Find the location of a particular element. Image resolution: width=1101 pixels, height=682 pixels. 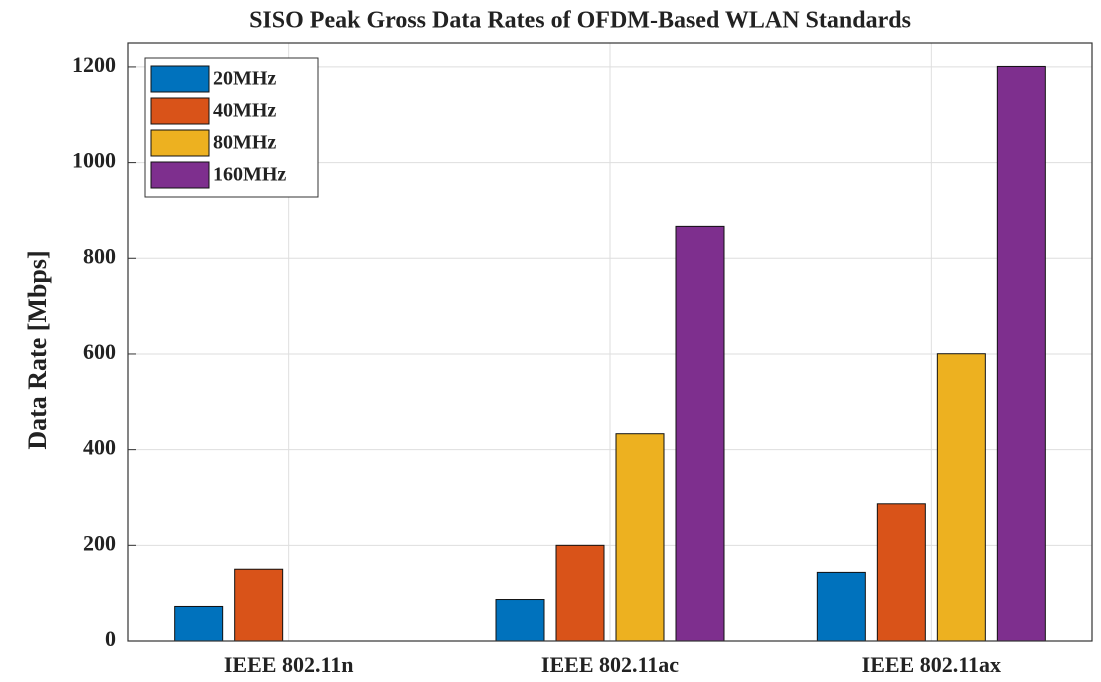

y-tick-label: 1000 is located at coordinates (94, 160).